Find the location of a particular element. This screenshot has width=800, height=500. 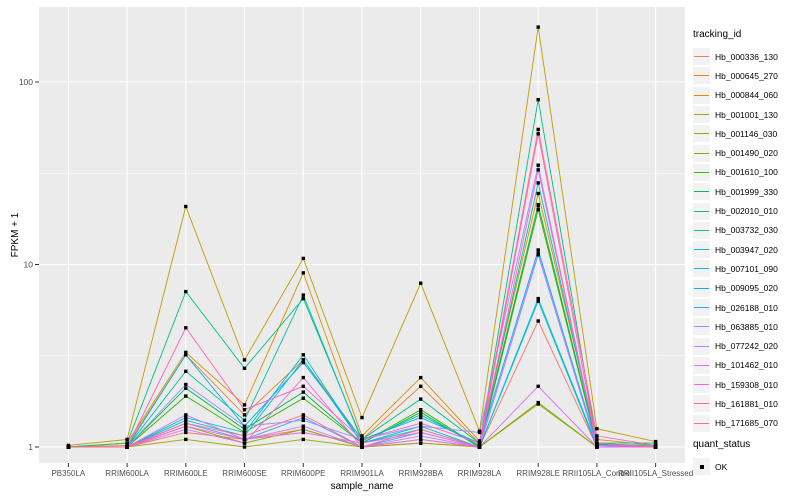

legend-item-label: Hb_001001_130 is located at coordinates (746, 114).